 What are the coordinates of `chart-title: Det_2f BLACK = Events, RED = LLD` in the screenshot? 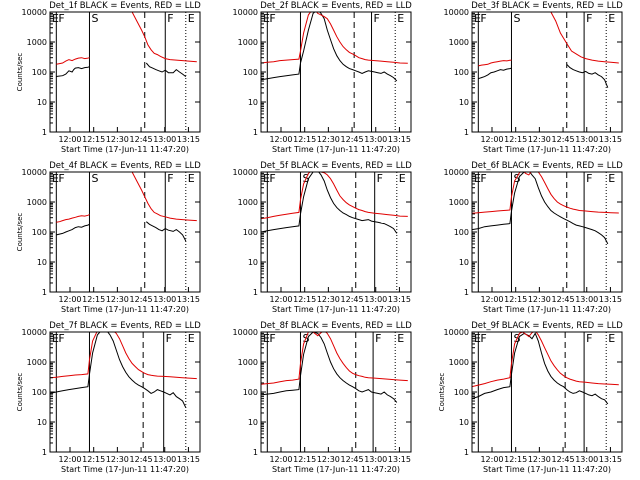 It's located at (336, 6).